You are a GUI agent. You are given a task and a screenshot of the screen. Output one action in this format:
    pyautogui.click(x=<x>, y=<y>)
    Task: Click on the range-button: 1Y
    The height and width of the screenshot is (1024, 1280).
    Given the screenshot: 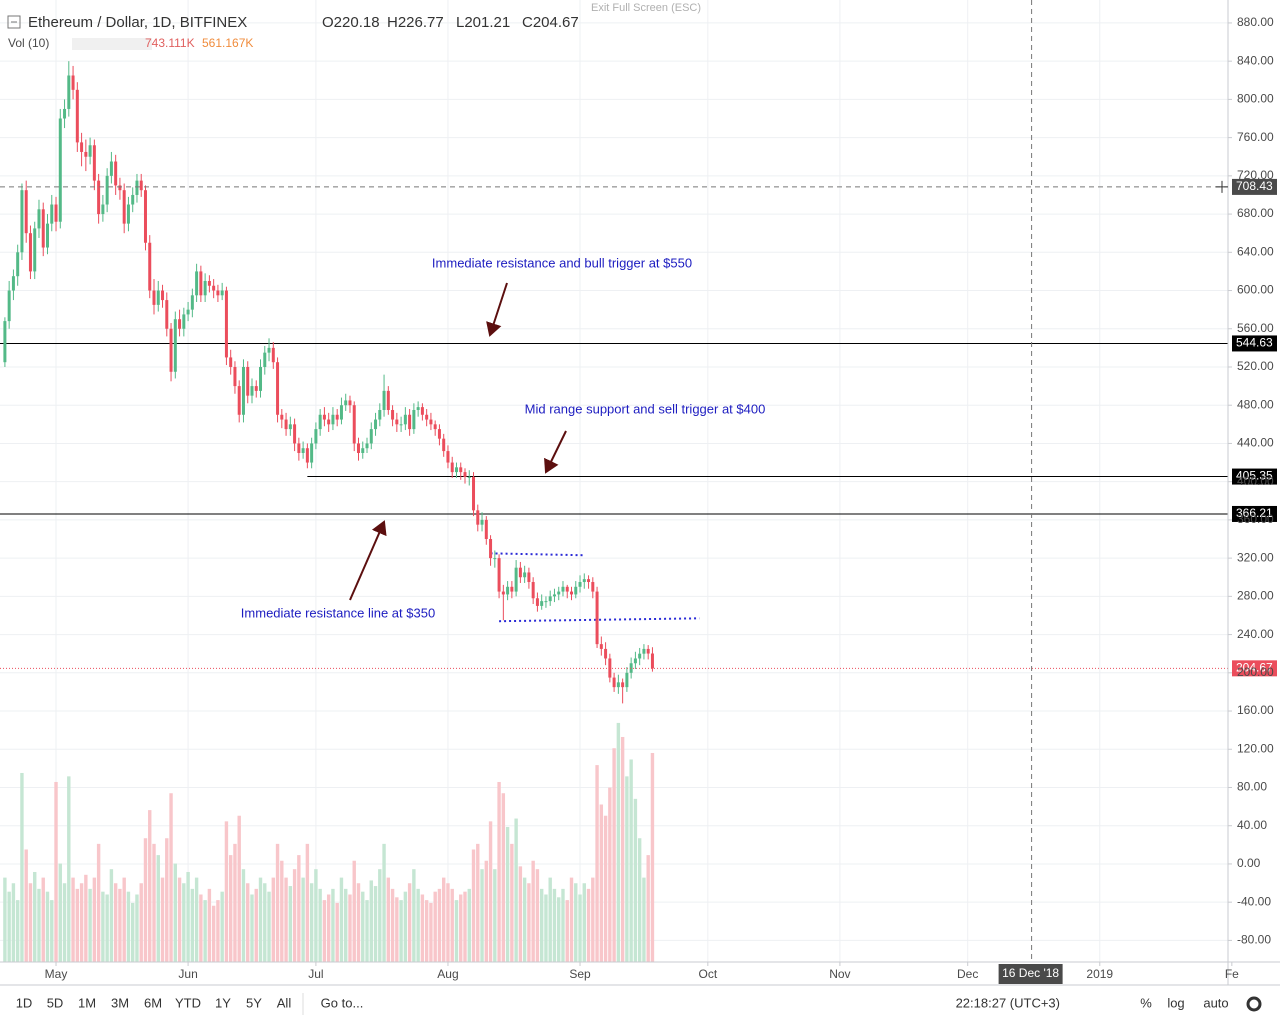 What is the action you would take?
    pyautogui.click(x=223, y=1002)
    